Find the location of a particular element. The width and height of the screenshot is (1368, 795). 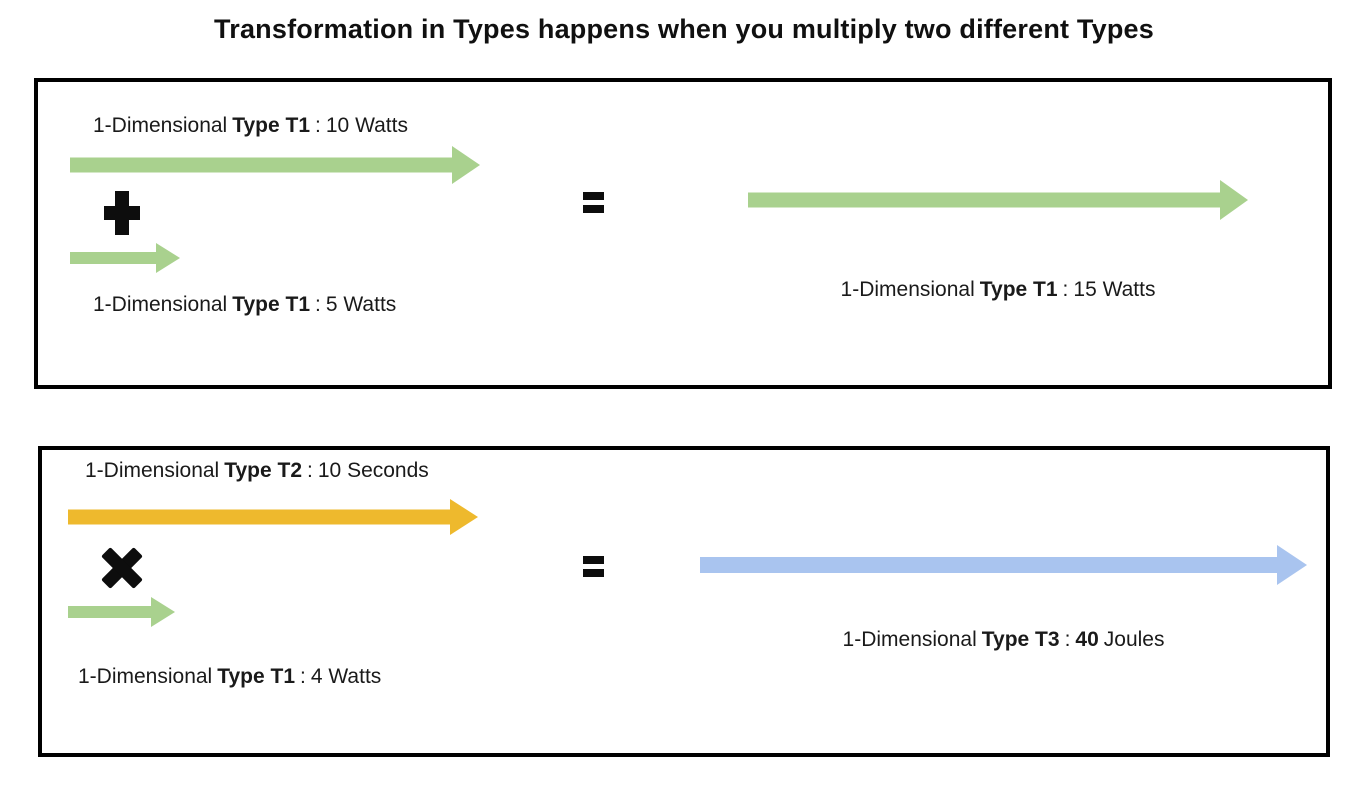

label-type: Type T3 is located at coordinates (1020, 639).